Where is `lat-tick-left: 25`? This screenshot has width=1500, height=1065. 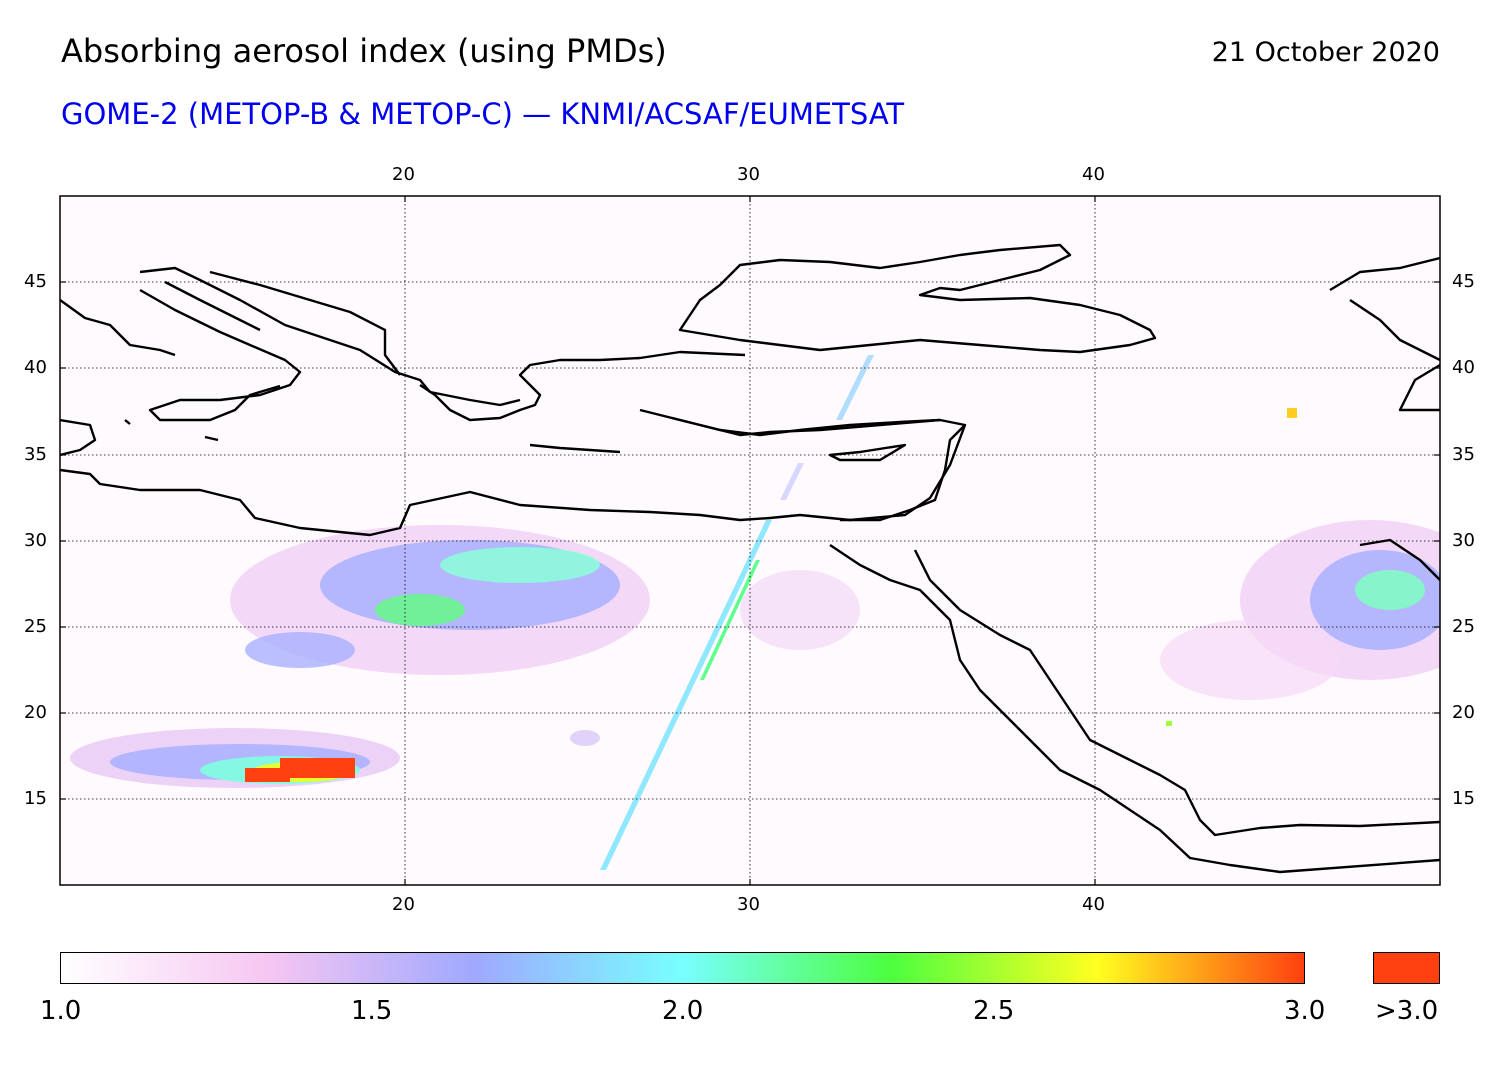
lat-tick-left: 25 is located at coordinates (35, 626).